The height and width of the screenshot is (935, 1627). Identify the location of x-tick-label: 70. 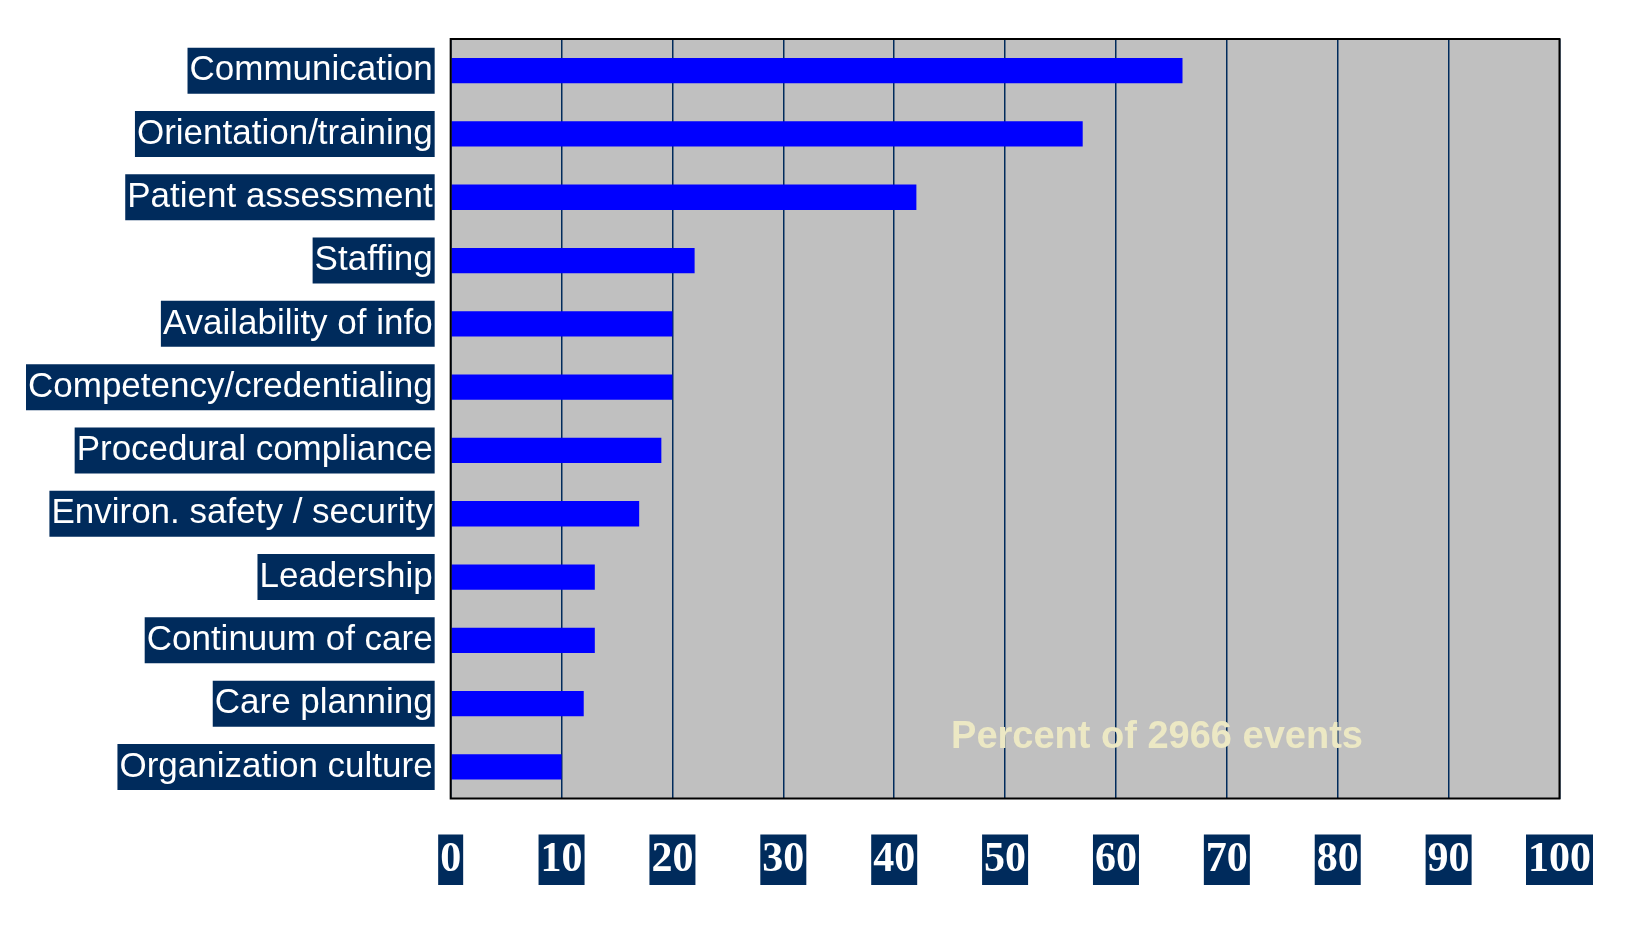
(1226, 856).